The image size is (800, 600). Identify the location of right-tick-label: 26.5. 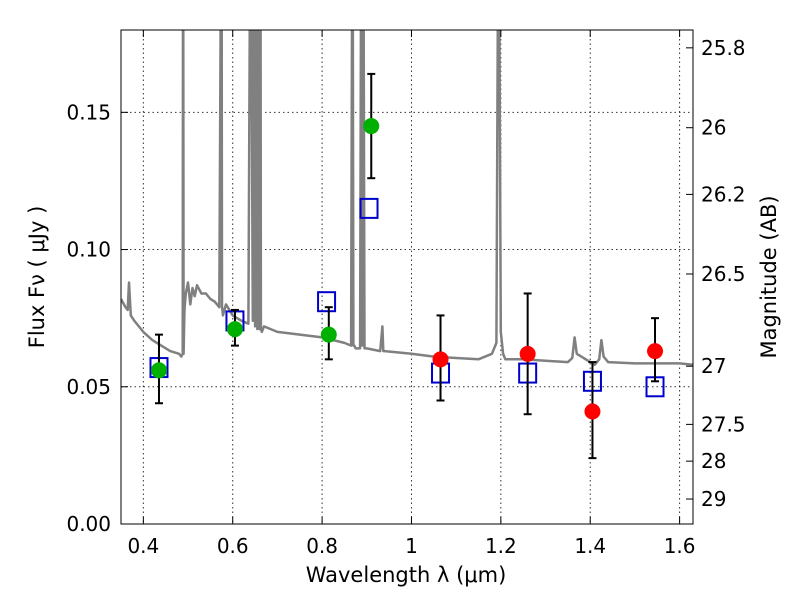
(723, 274).